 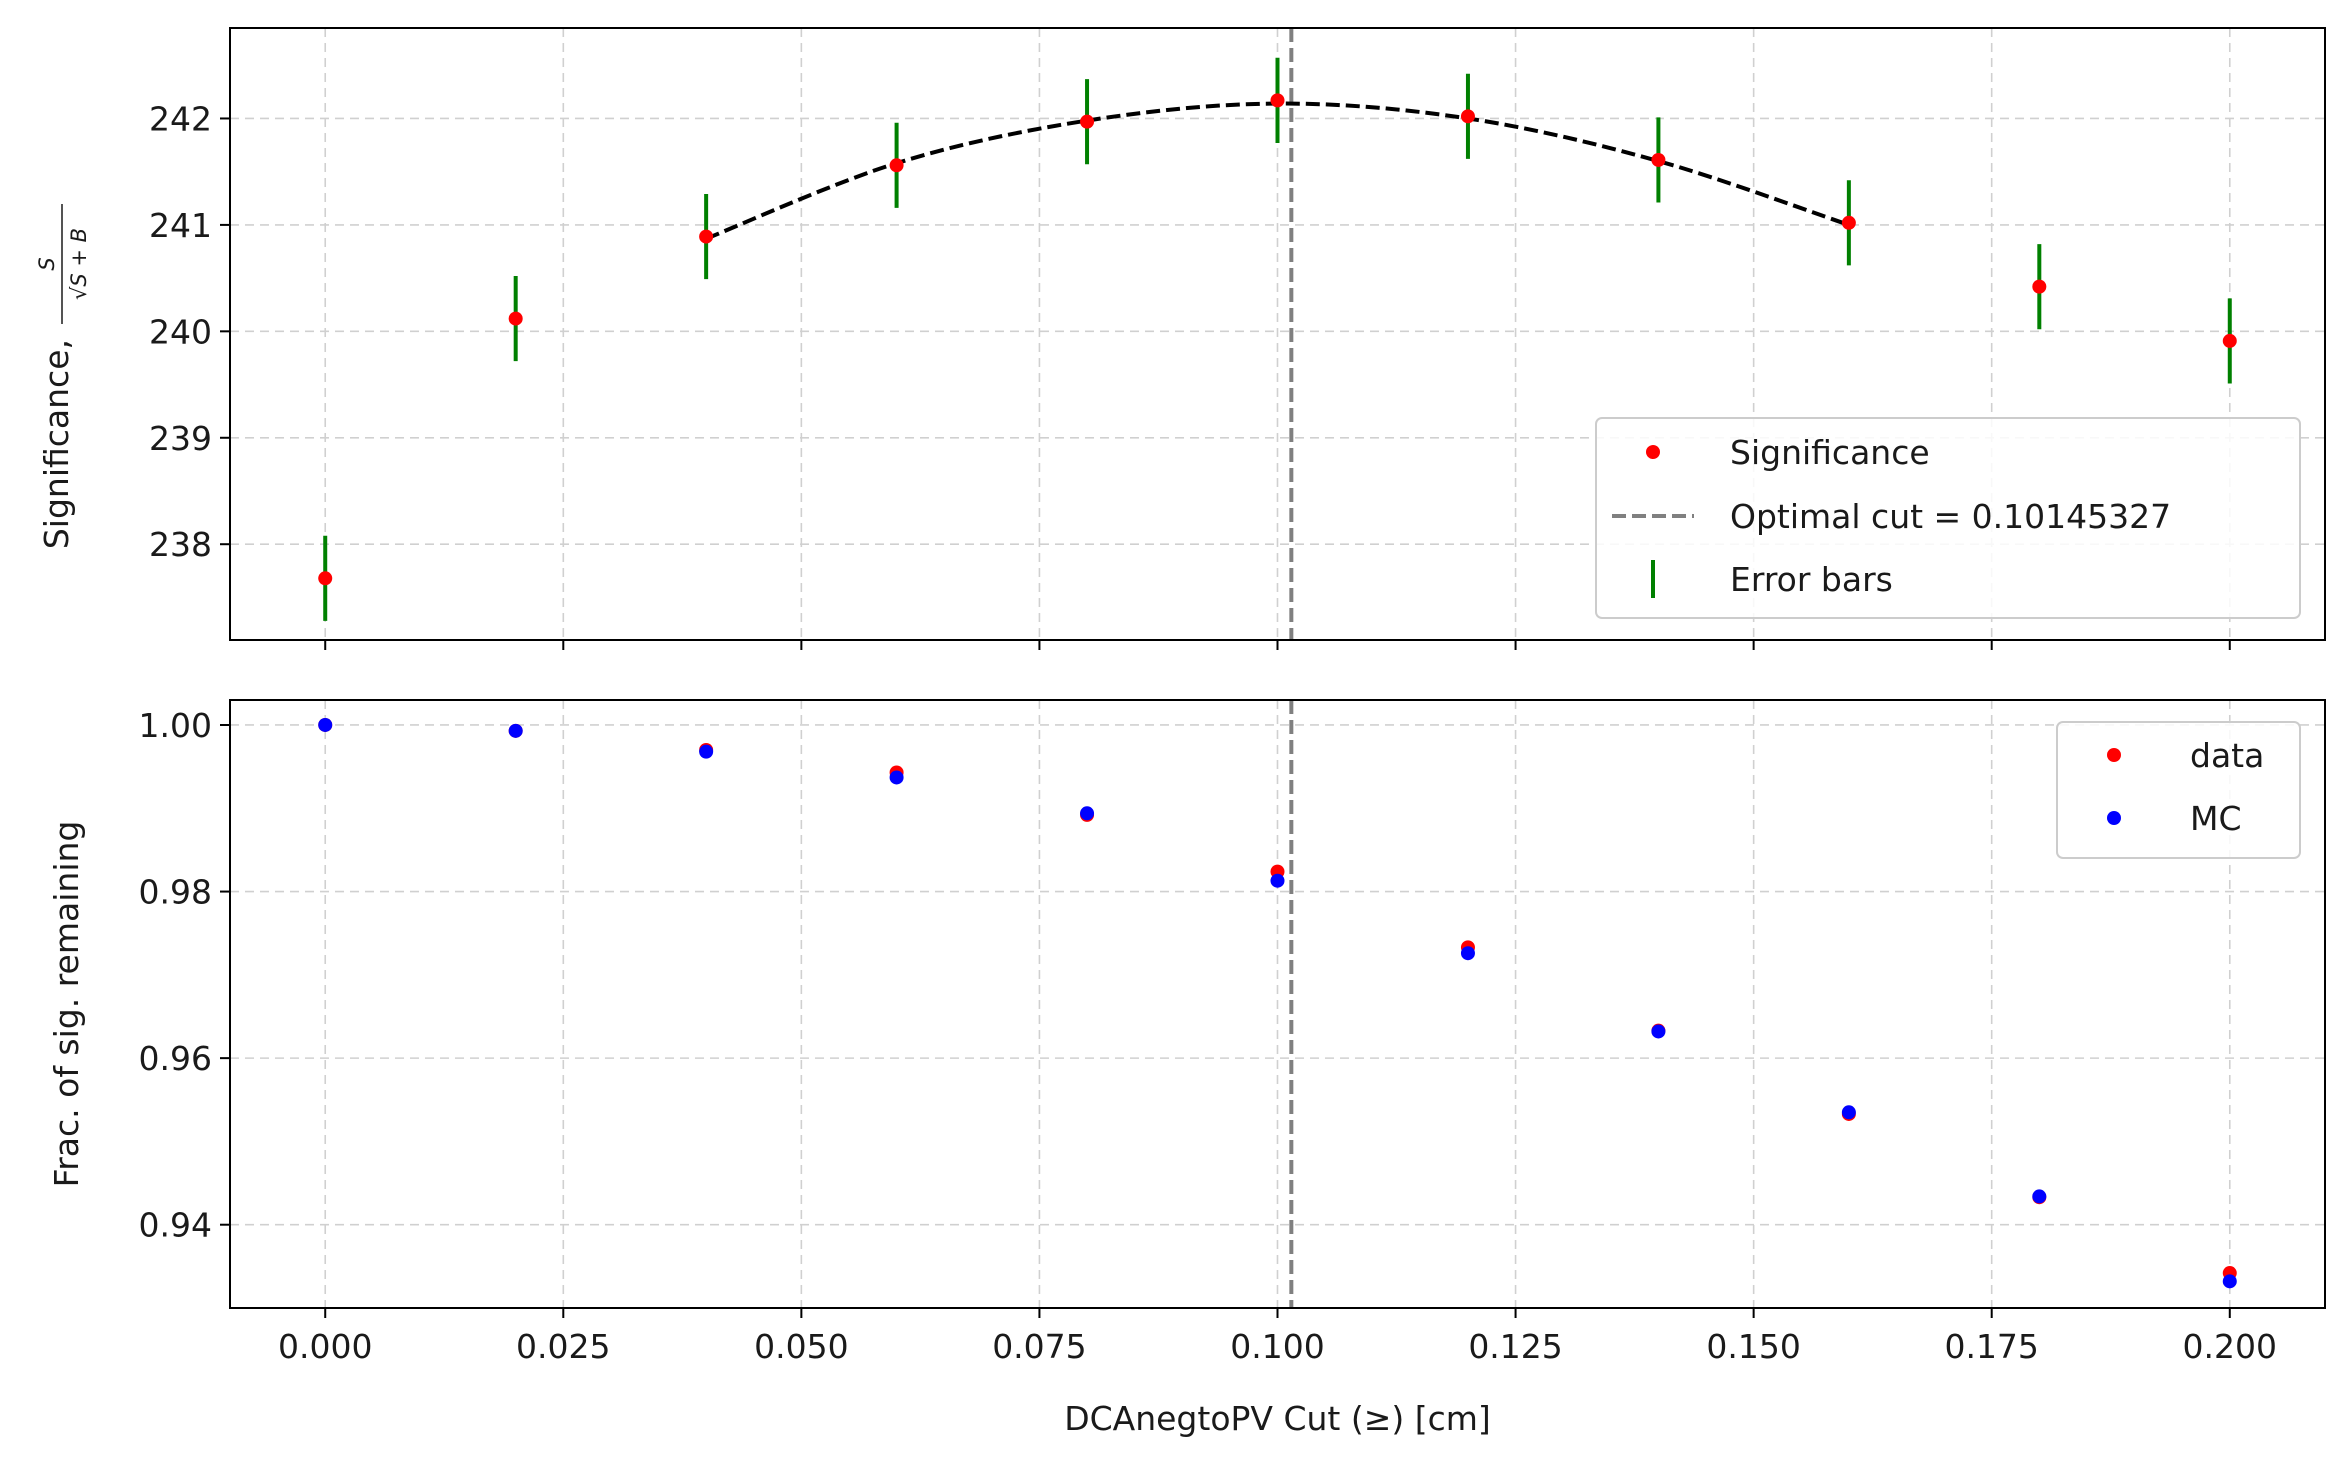 I want to click on x-tick-label: 0.025, so click(x=563, y=1346).